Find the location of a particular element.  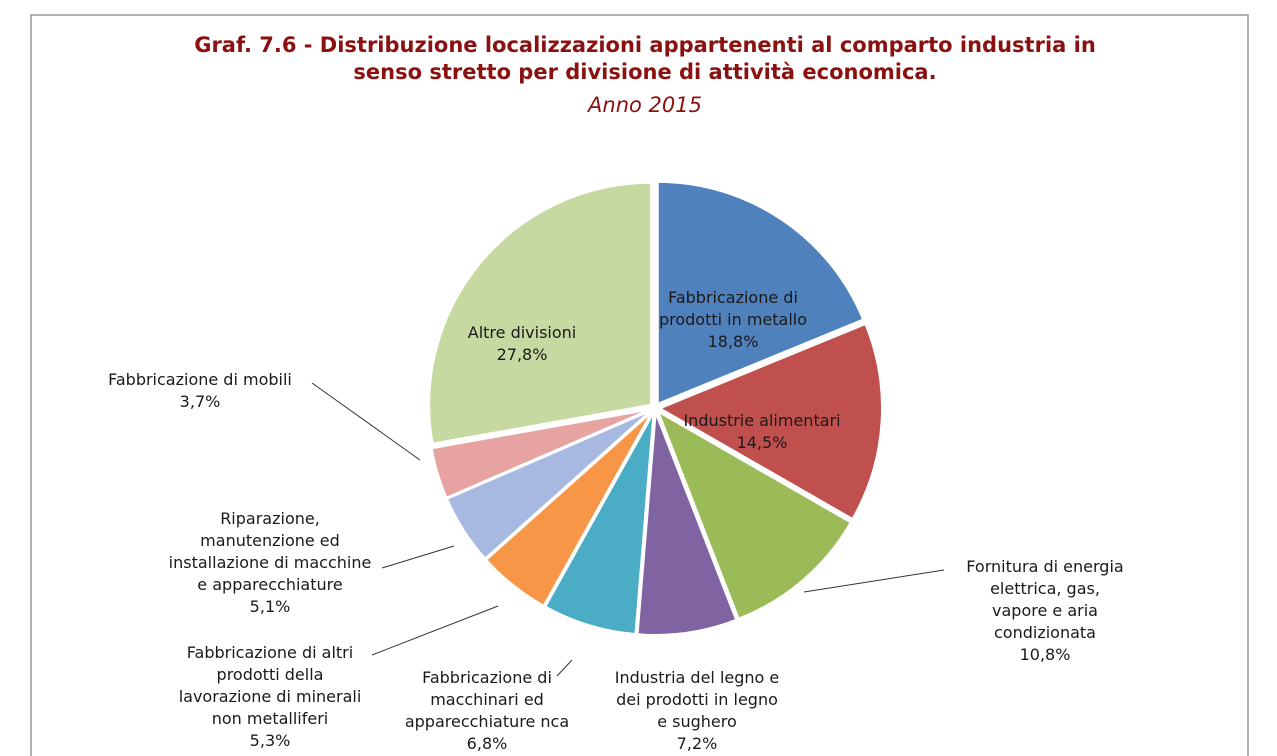

slice-label: Fabbricazione di prodotti in metallo is located at coordinates (733, 308).